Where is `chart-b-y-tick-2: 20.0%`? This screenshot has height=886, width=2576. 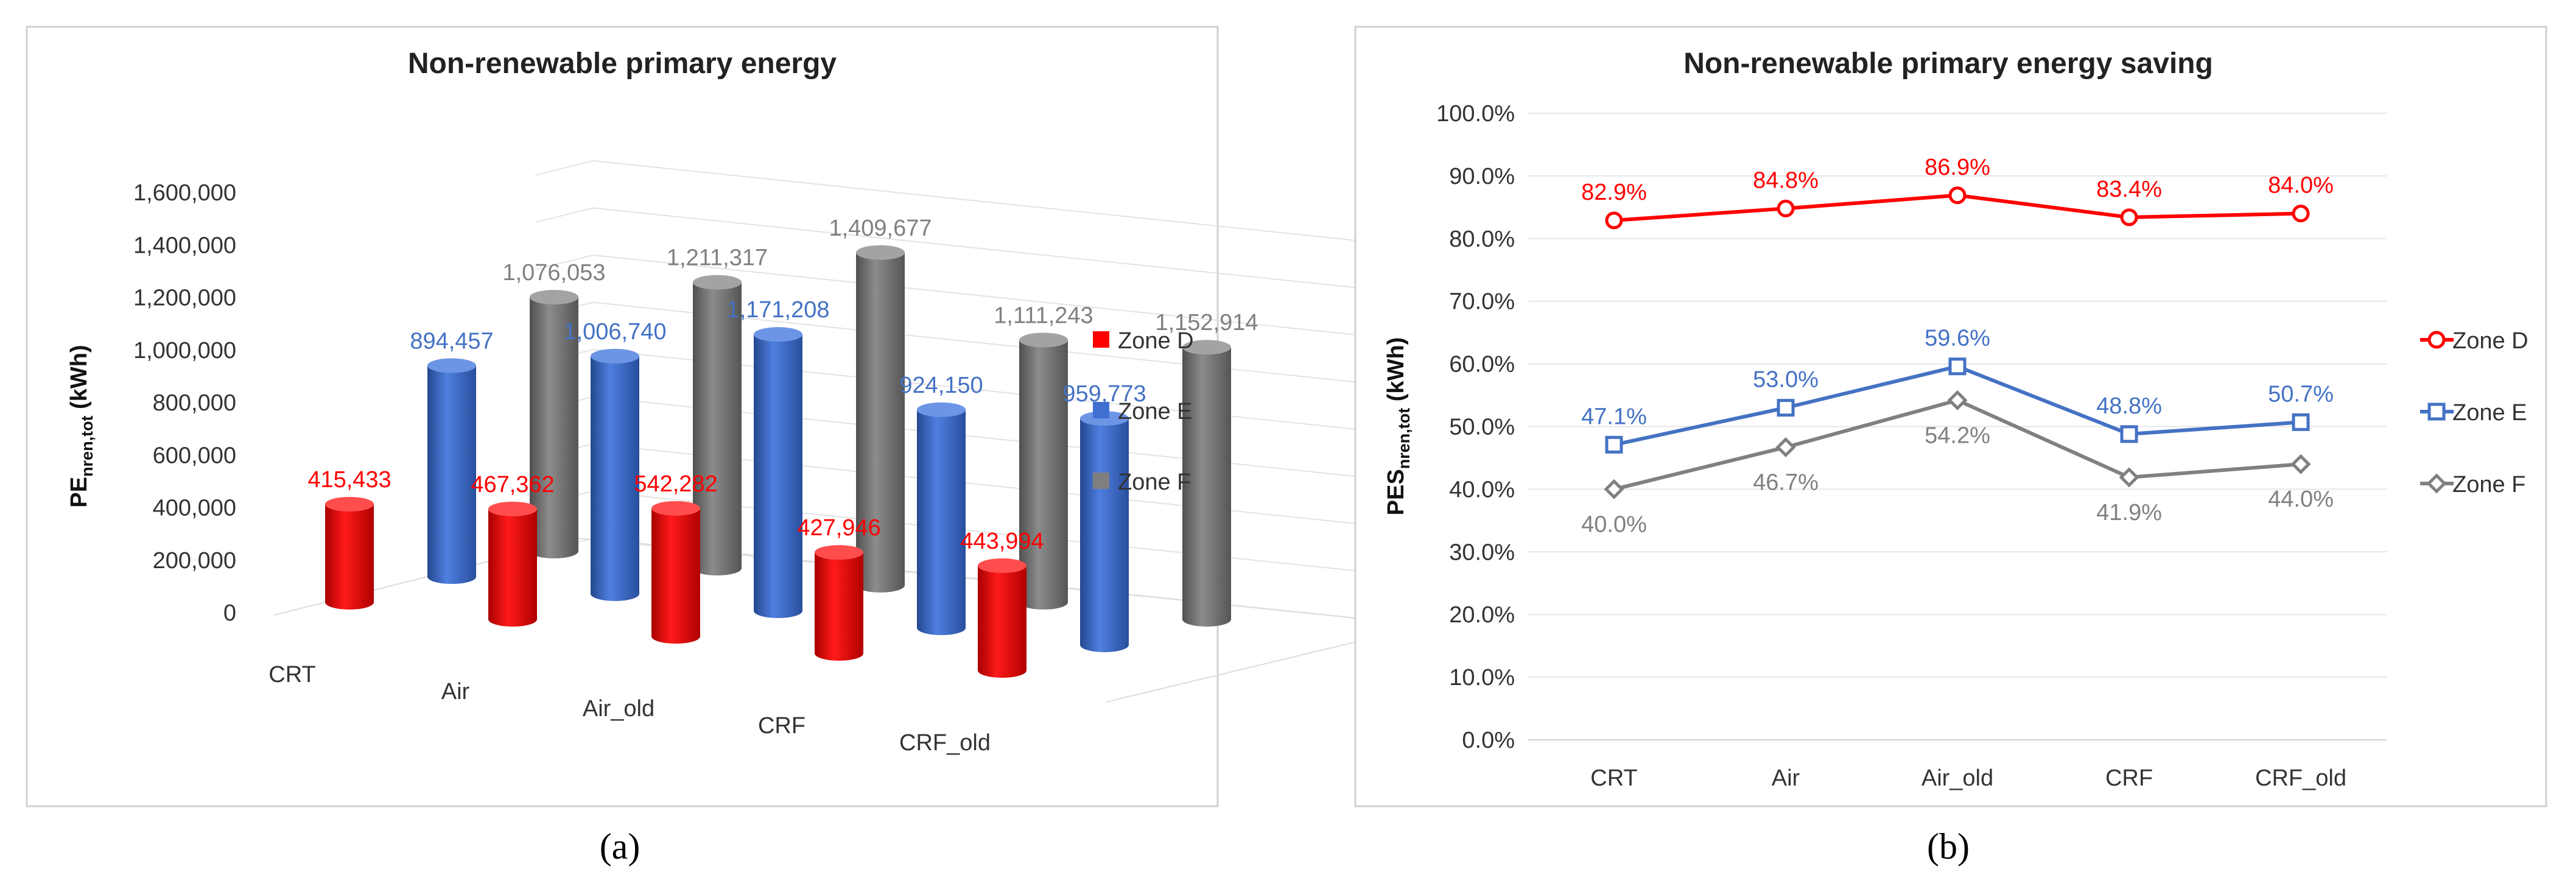
chart-b-y-tick-2: 20.0% is located at coordinates (1482, 615).